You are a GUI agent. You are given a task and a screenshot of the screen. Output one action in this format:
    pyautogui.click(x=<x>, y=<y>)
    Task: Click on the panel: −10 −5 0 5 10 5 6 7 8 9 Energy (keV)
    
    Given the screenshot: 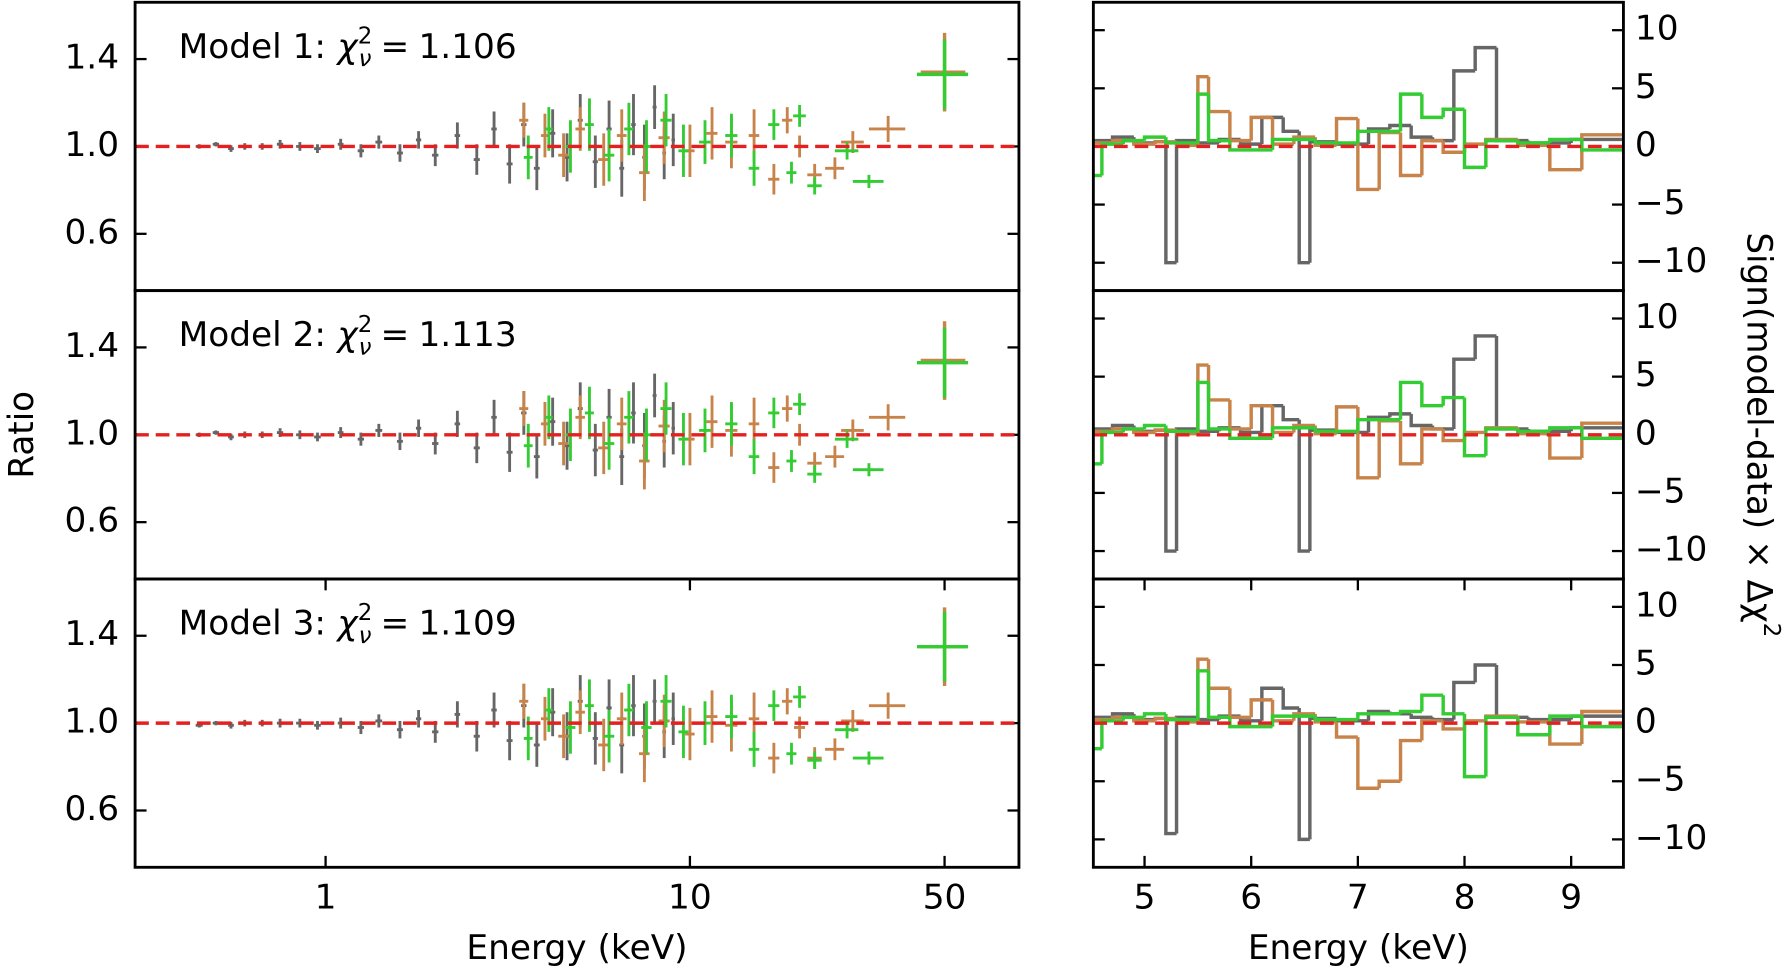 What is the action you would take?
    pyautogui.click(x=1399, y=772)
    